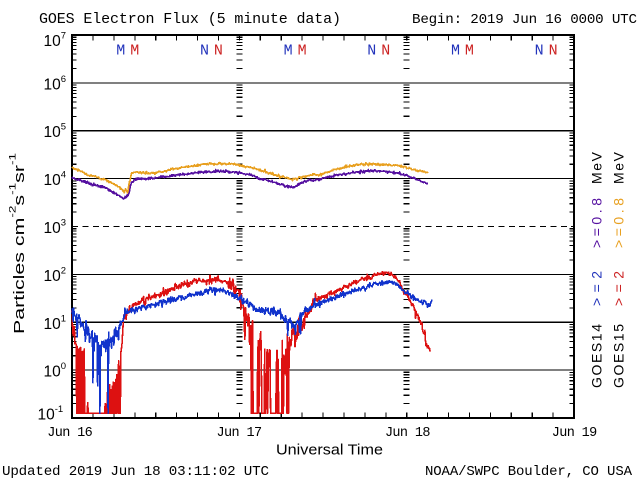 The height and width of the screenshot is (480, 640). I want to click on svg-text: Jun 18, so click(408, 433).